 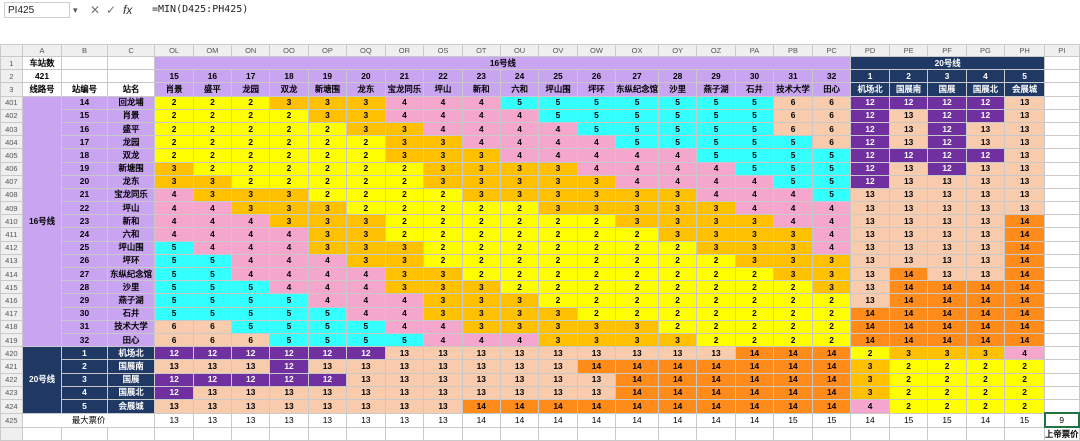 I want to click on row-header: 404, so click(x=11, y=142).